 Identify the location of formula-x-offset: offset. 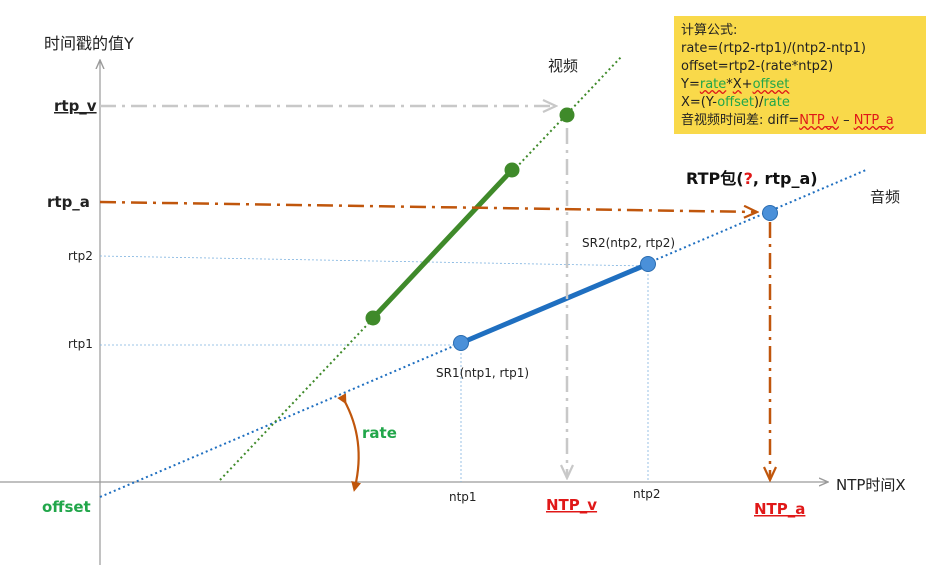
(735, 102).